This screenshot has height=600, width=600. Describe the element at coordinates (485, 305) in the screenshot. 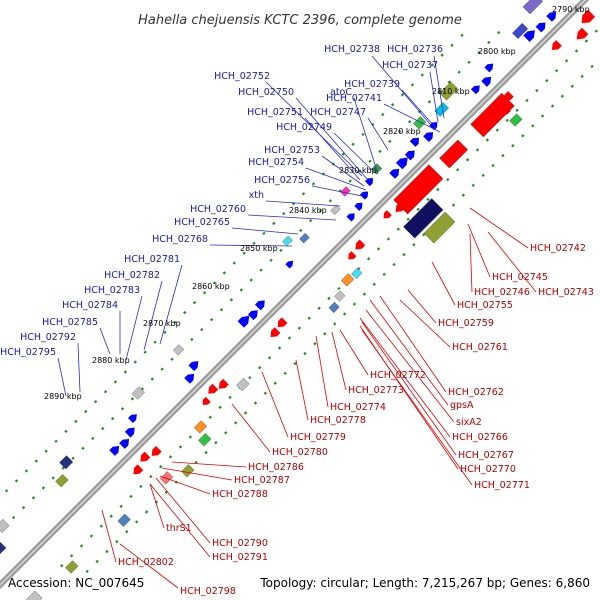

I see `reverse-gene-label: HCH_02755` at that location.